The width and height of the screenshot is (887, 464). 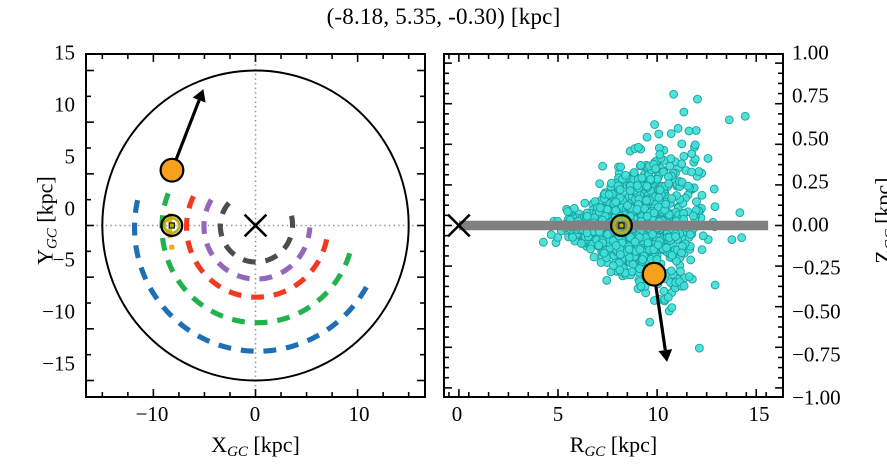 What do you see at coordinates (816, 311) in the screenshot?
I see `ytick-label: −0.50` at bounding box center [816, 311].